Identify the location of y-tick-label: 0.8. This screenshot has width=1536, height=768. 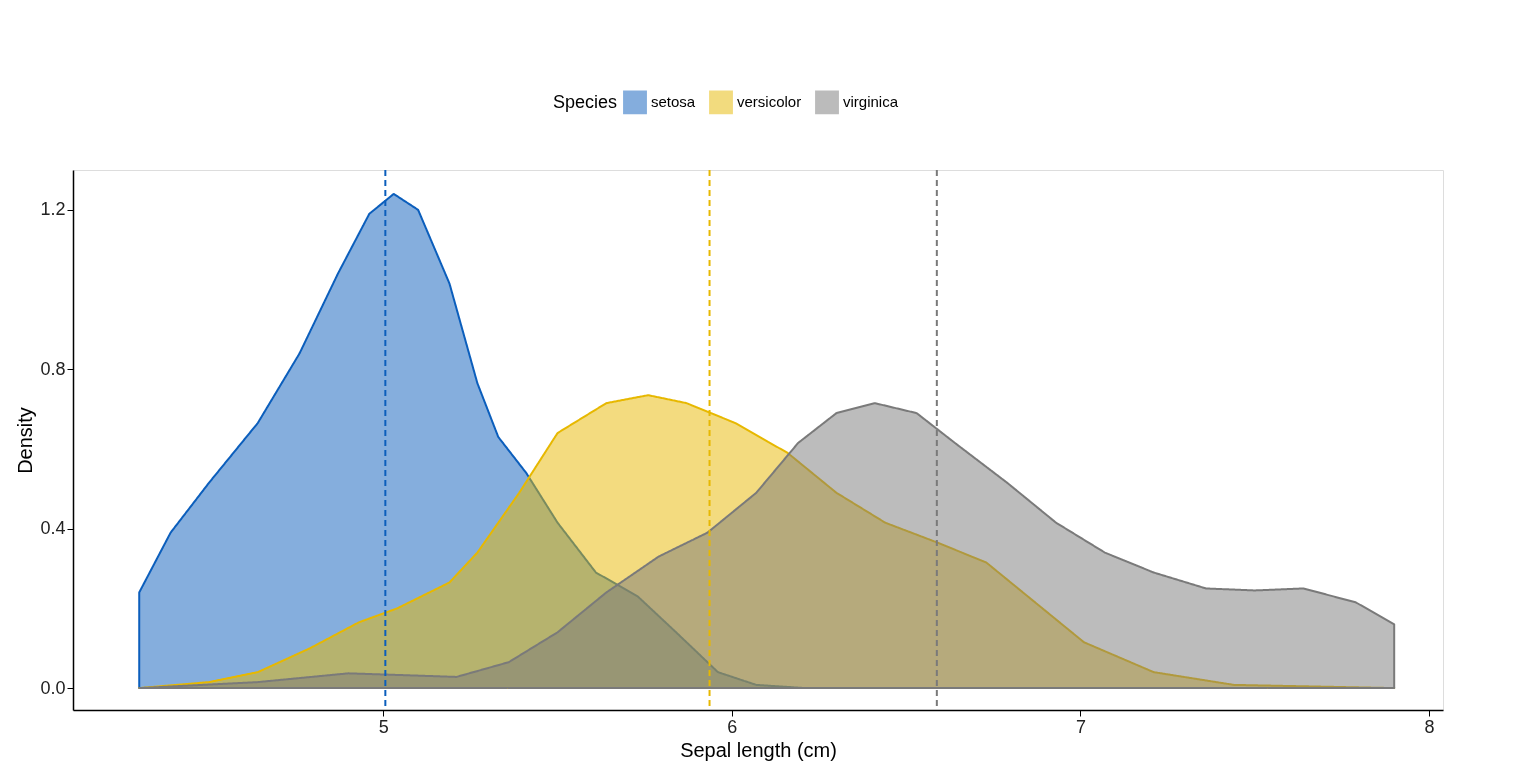
(53, 368).